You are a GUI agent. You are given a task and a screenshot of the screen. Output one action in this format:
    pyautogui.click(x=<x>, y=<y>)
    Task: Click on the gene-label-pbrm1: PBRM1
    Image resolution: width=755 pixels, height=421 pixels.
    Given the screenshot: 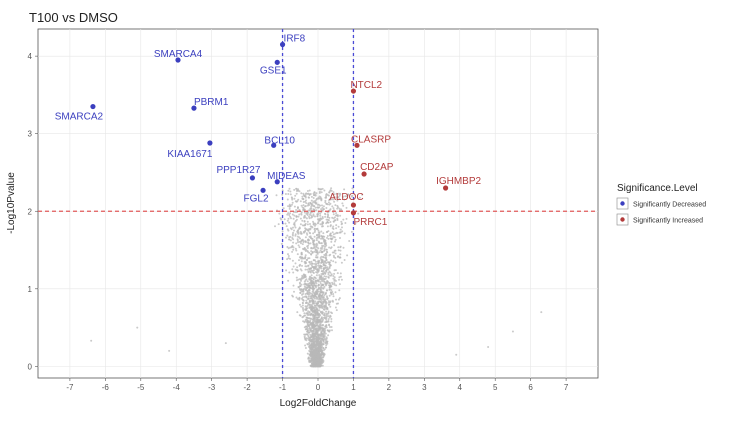 What is the action you would take?
    pyautogui.click(x=211, y=102)
    